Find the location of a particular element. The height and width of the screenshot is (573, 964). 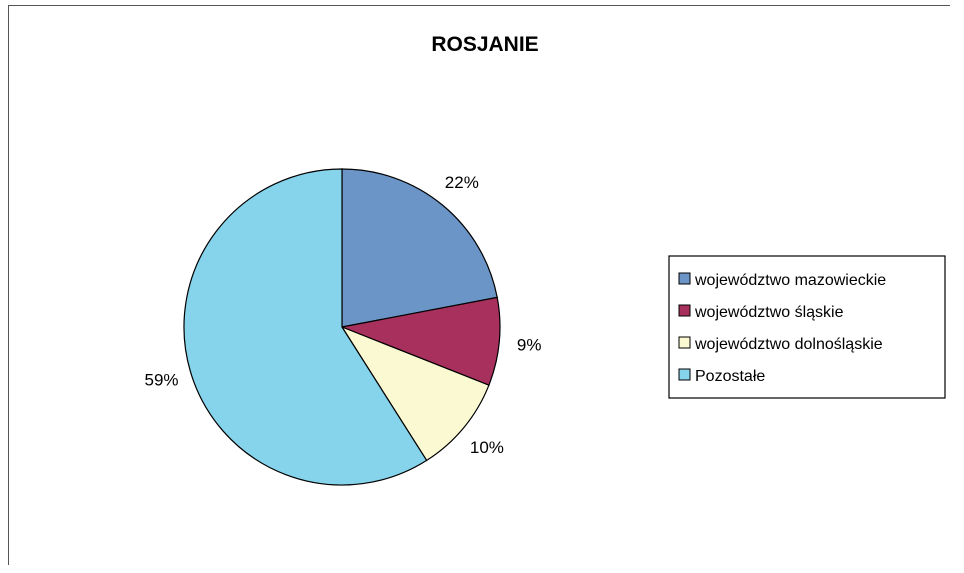

legend-box is located at coordinates (807, 327).